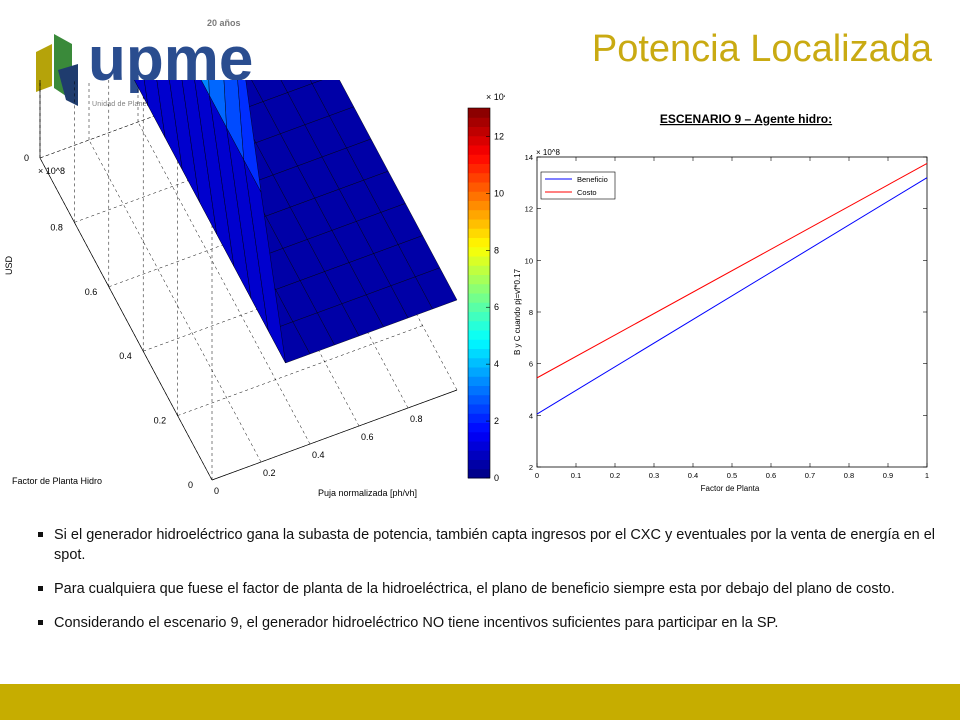 This screenshot has height=720, width=960. I want to click on logo-years: 20 años, so click(224, 23).